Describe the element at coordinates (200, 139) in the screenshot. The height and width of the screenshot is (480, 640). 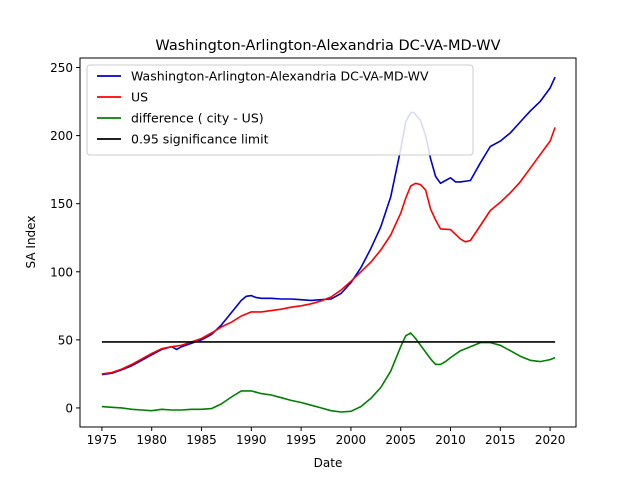
I see `legend-label: 0.95 significance limit` at that location.